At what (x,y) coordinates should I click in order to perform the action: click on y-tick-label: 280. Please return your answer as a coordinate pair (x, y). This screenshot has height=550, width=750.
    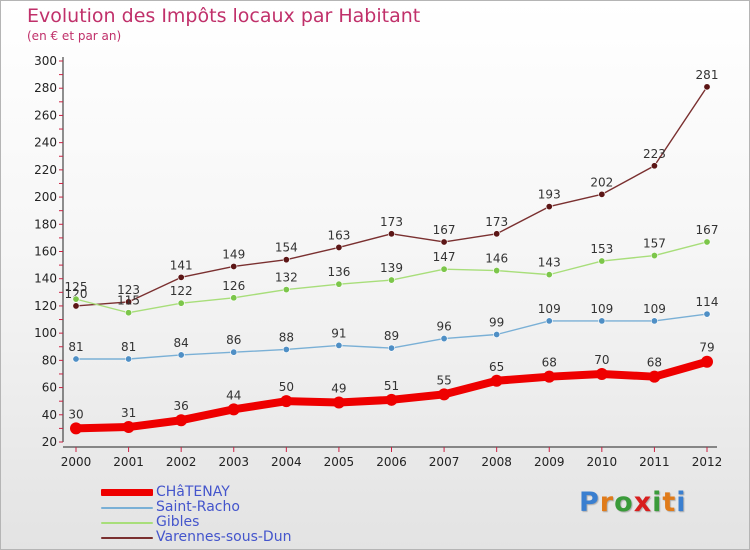
    Looking at the image, I should click on (45, 88).